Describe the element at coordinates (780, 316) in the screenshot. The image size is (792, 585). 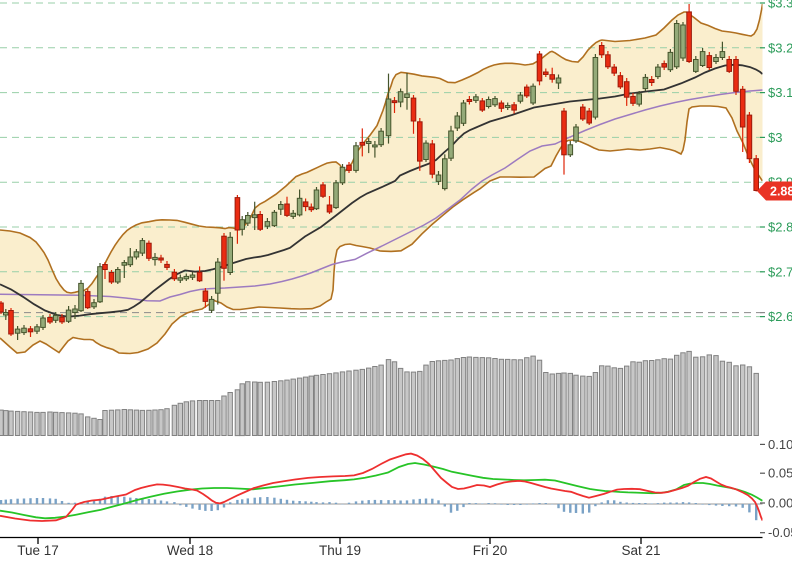
I see `svg-text: $2.6` at that location.